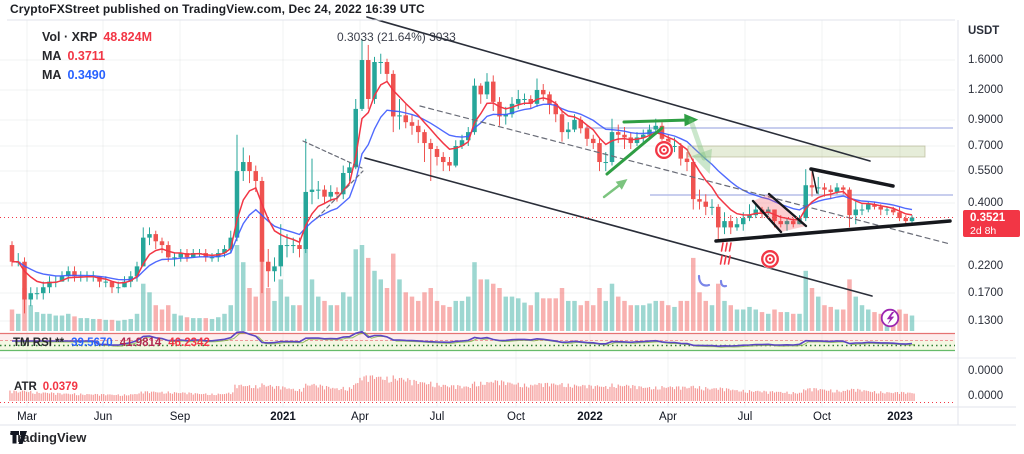 The height and width of the screenshot is (454, 1024). Describe the element at coordinates (590, 417) in the screenshot. I see `time-axis-label: 2022` at that location.